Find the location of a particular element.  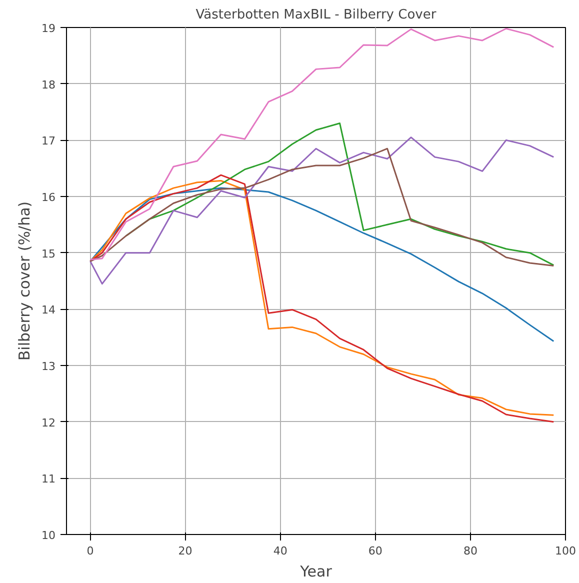

y-tick-label: 18 is located at coordinates (49, 85).